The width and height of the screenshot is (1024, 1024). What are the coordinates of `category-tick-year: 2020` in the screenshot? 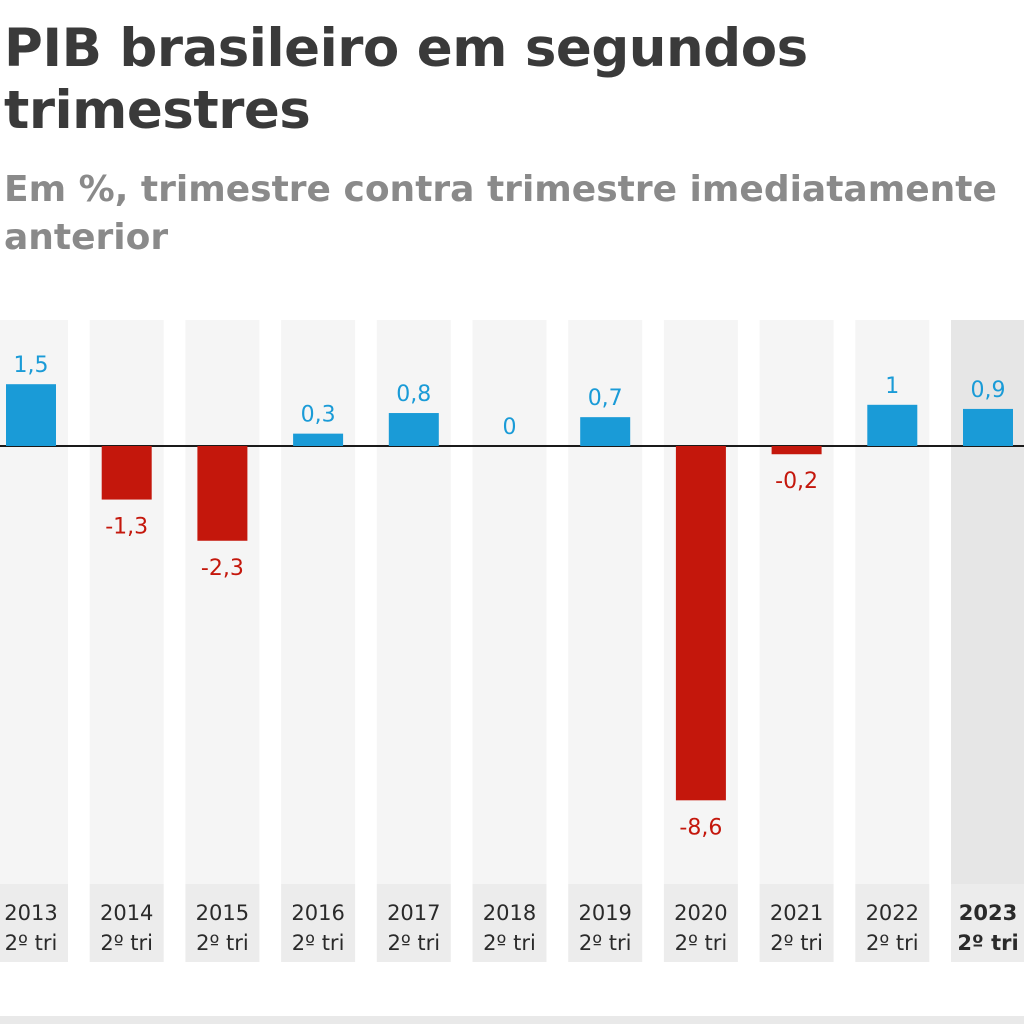 It's located at (700, 913).